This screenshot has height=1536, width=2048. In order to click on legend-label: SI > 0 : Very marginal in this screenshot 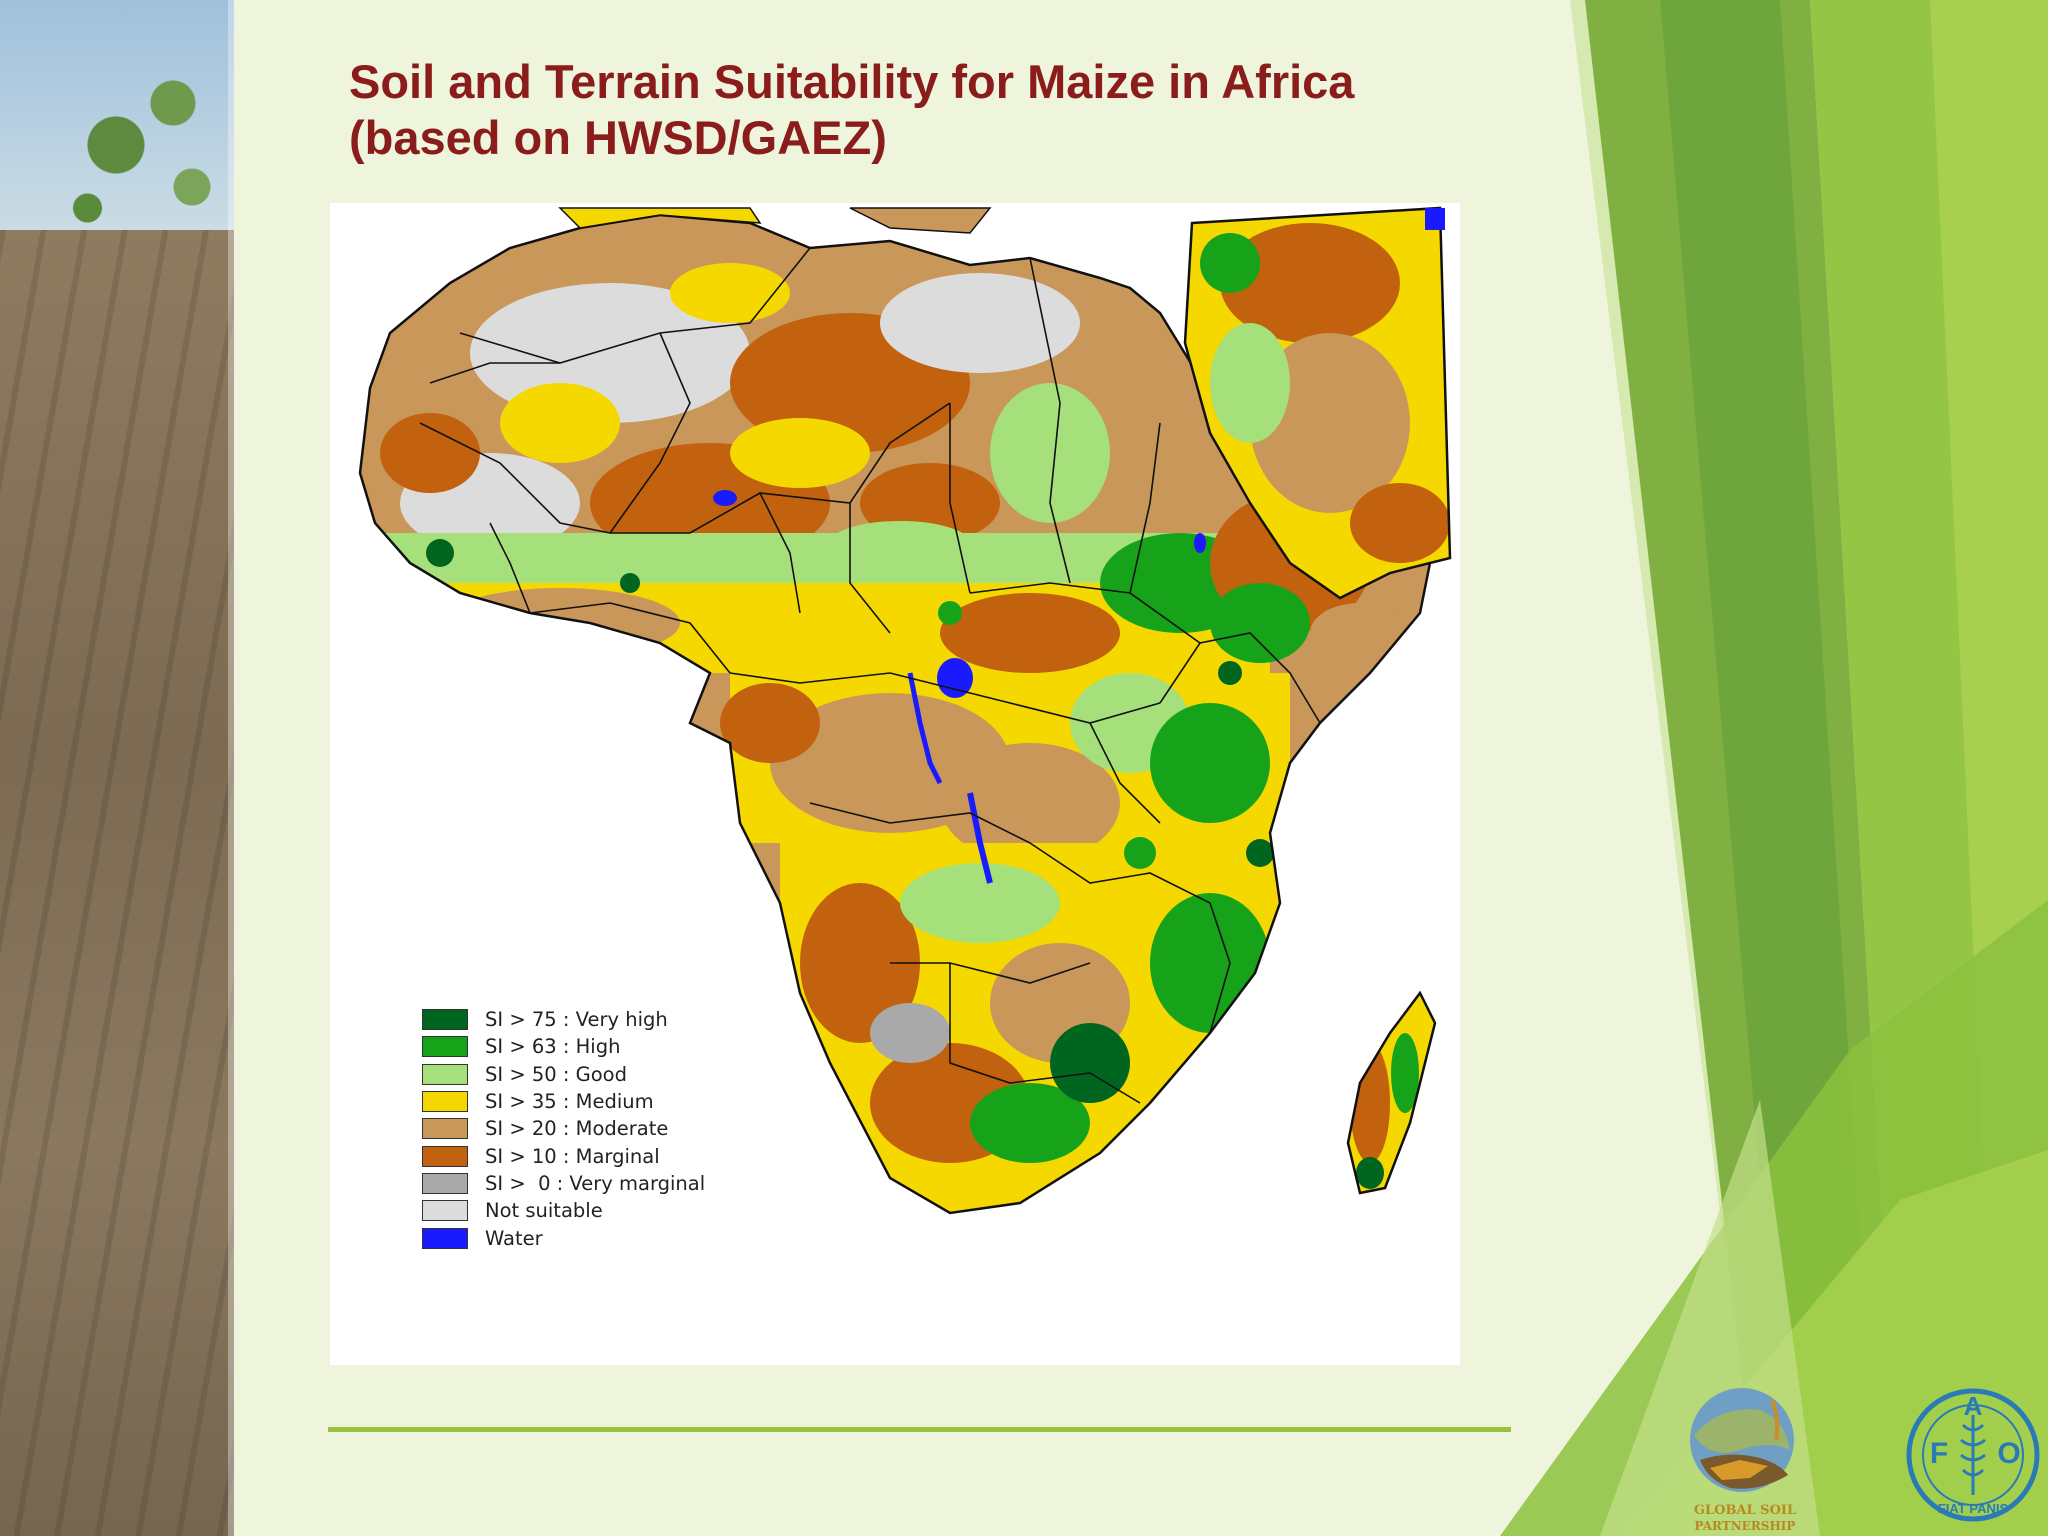, I will do `click(595, 1183)`.